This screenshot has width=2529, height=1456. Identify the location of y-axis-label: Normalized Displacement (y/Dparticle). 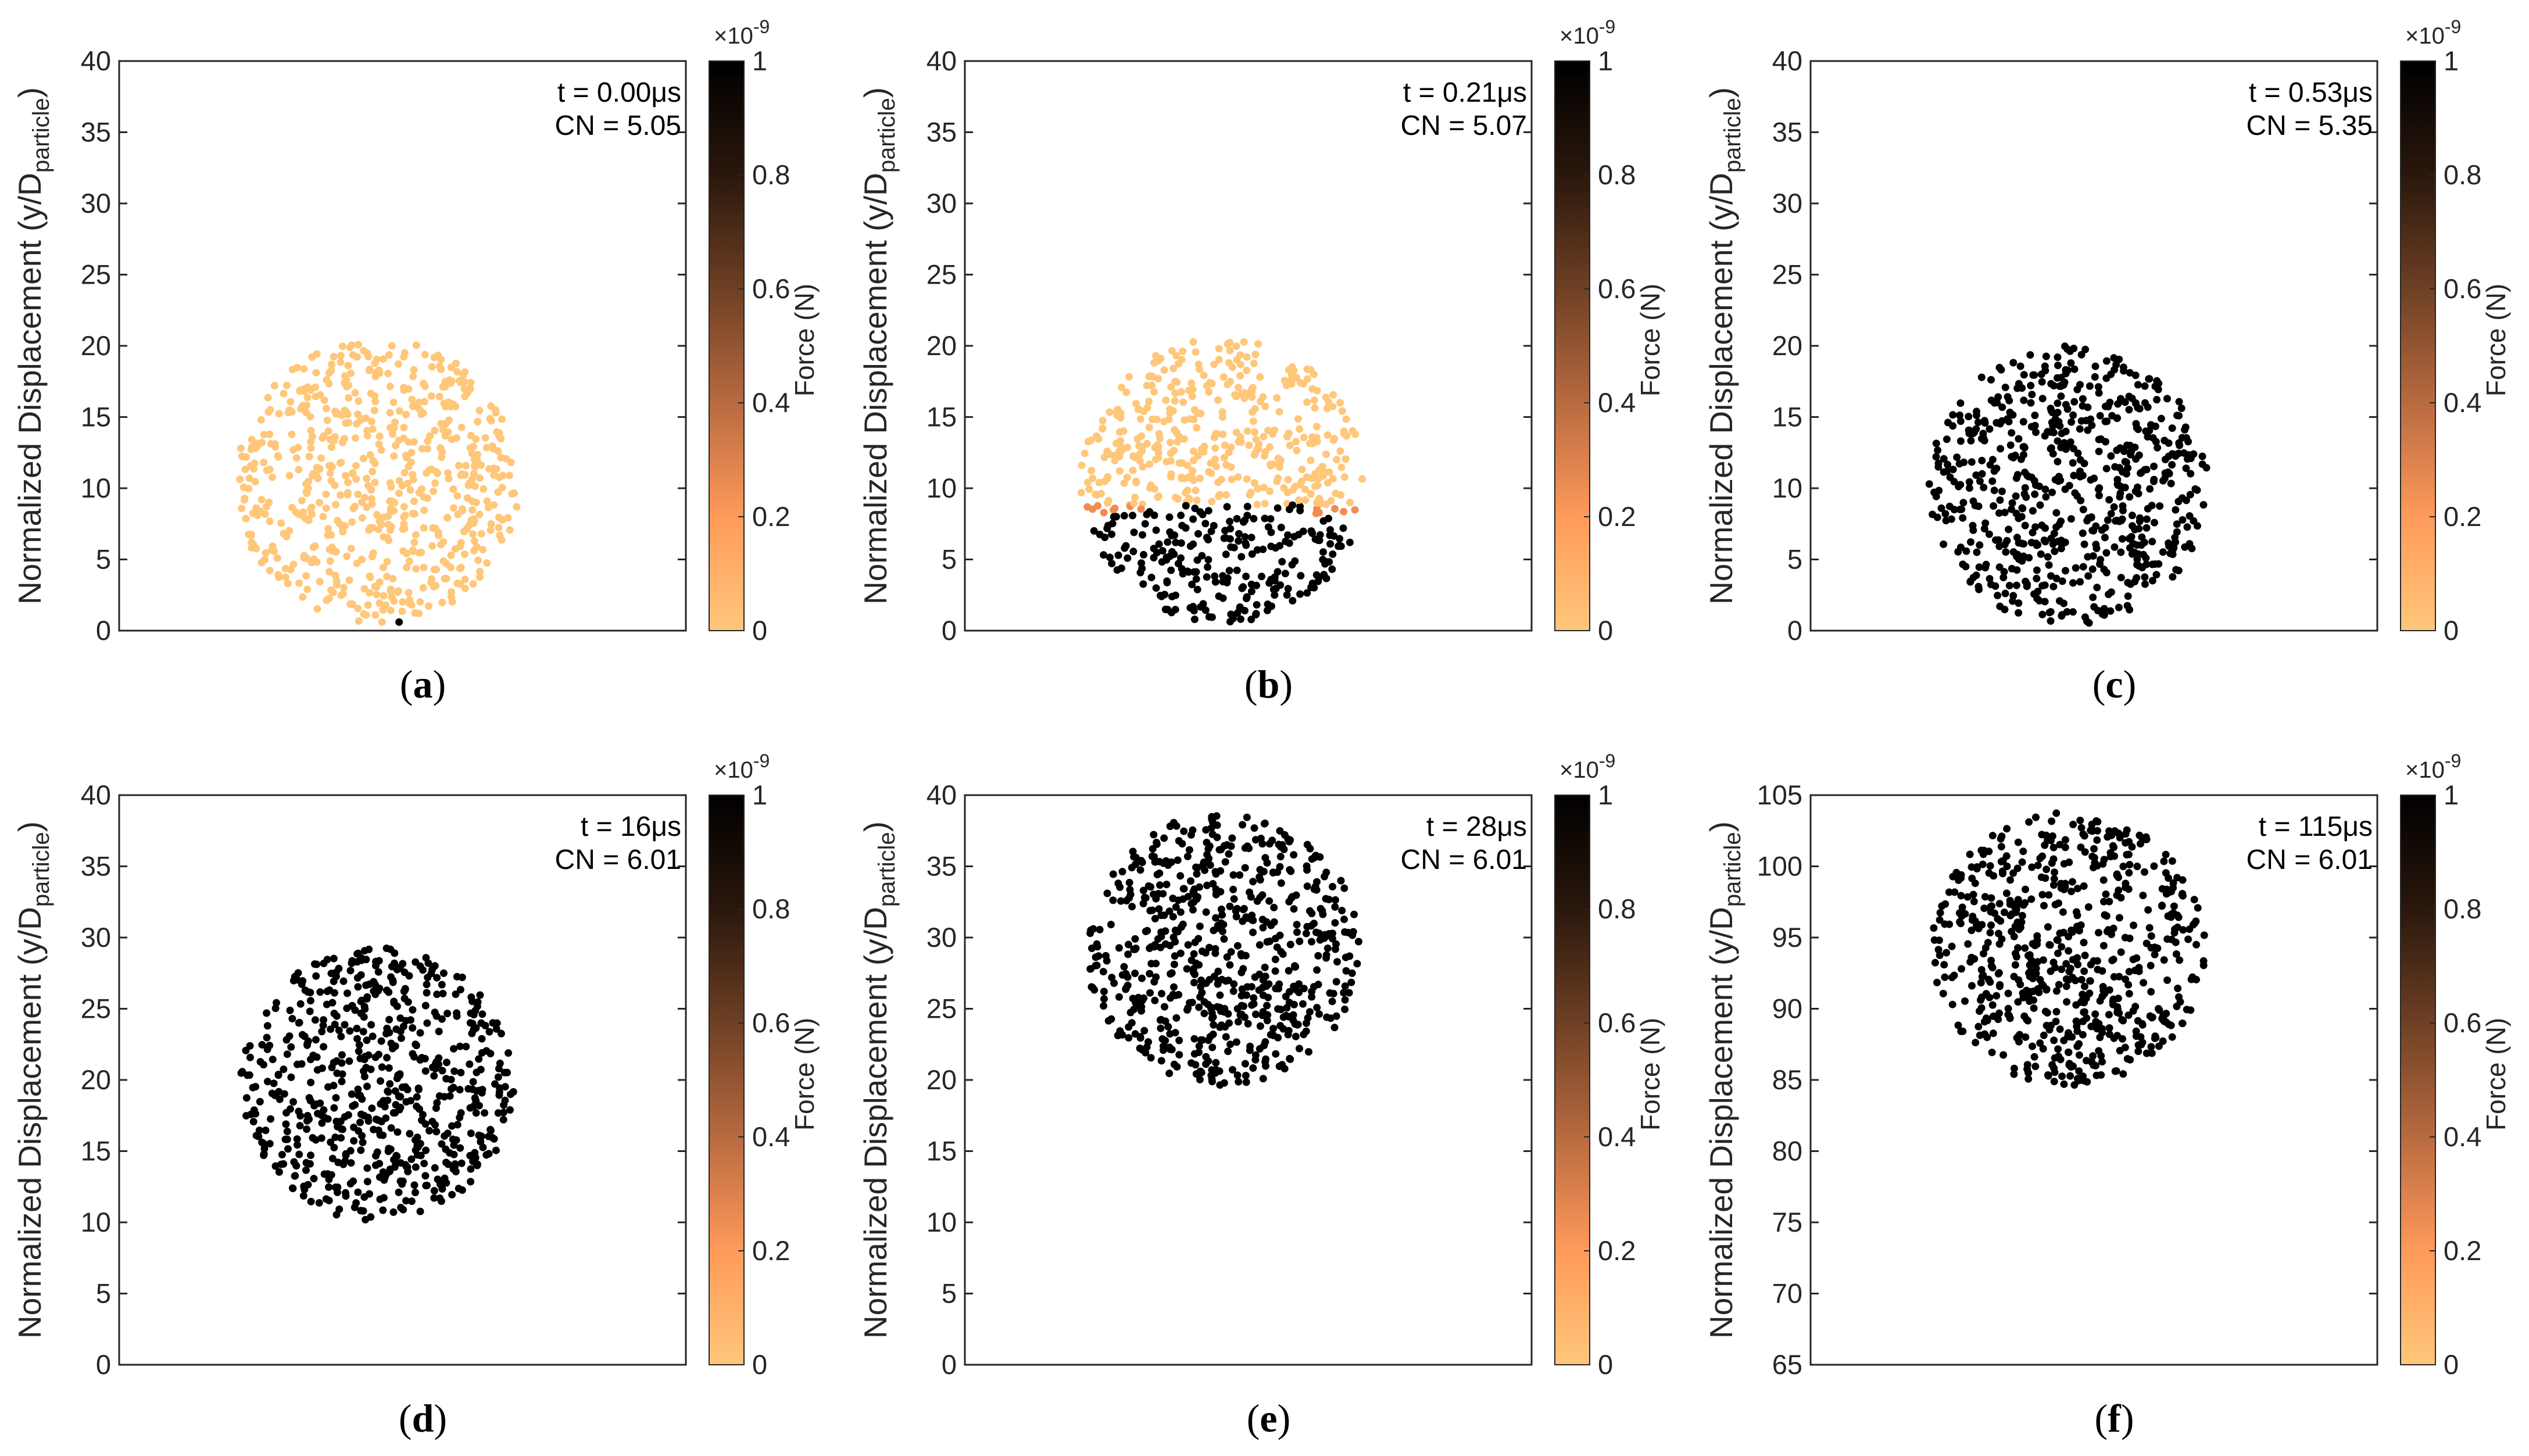
(1724, 1080).